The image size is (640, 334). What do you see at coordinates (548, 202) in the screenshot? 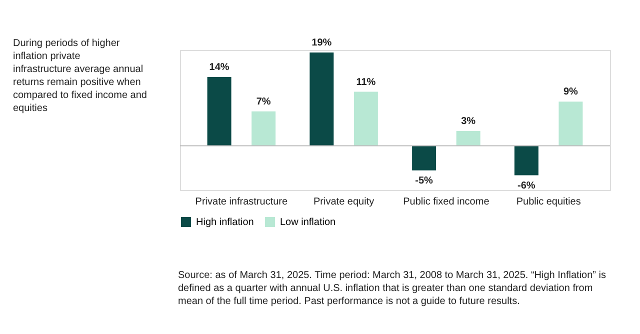
I see `x-tick-label: Public equities` at bounding box center [548, 202].